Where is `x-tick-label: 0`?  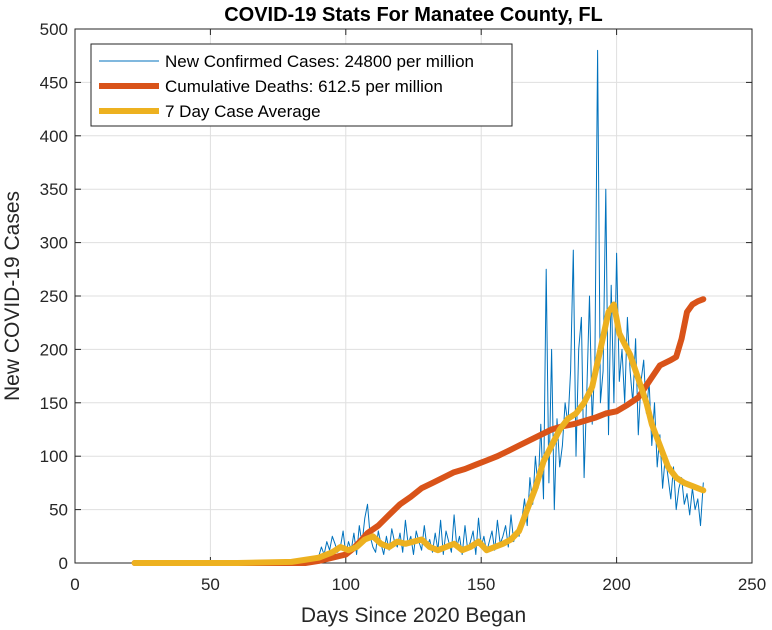 x-tick-label: 0 is located at coordinates (74, 584).